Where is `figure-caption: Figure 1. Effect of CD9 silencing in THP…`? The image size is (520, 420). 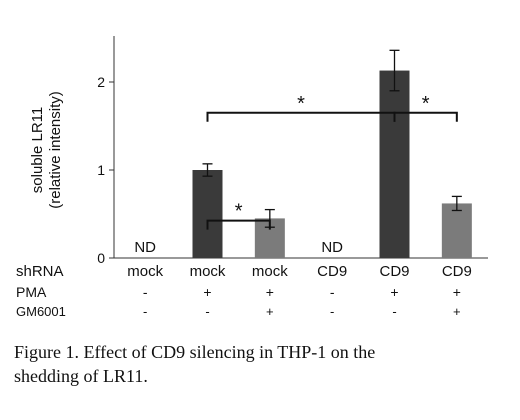 figure-caption: Figure 1. Effect of CD9 silencing in THP… is located at coordinates (261, 364).